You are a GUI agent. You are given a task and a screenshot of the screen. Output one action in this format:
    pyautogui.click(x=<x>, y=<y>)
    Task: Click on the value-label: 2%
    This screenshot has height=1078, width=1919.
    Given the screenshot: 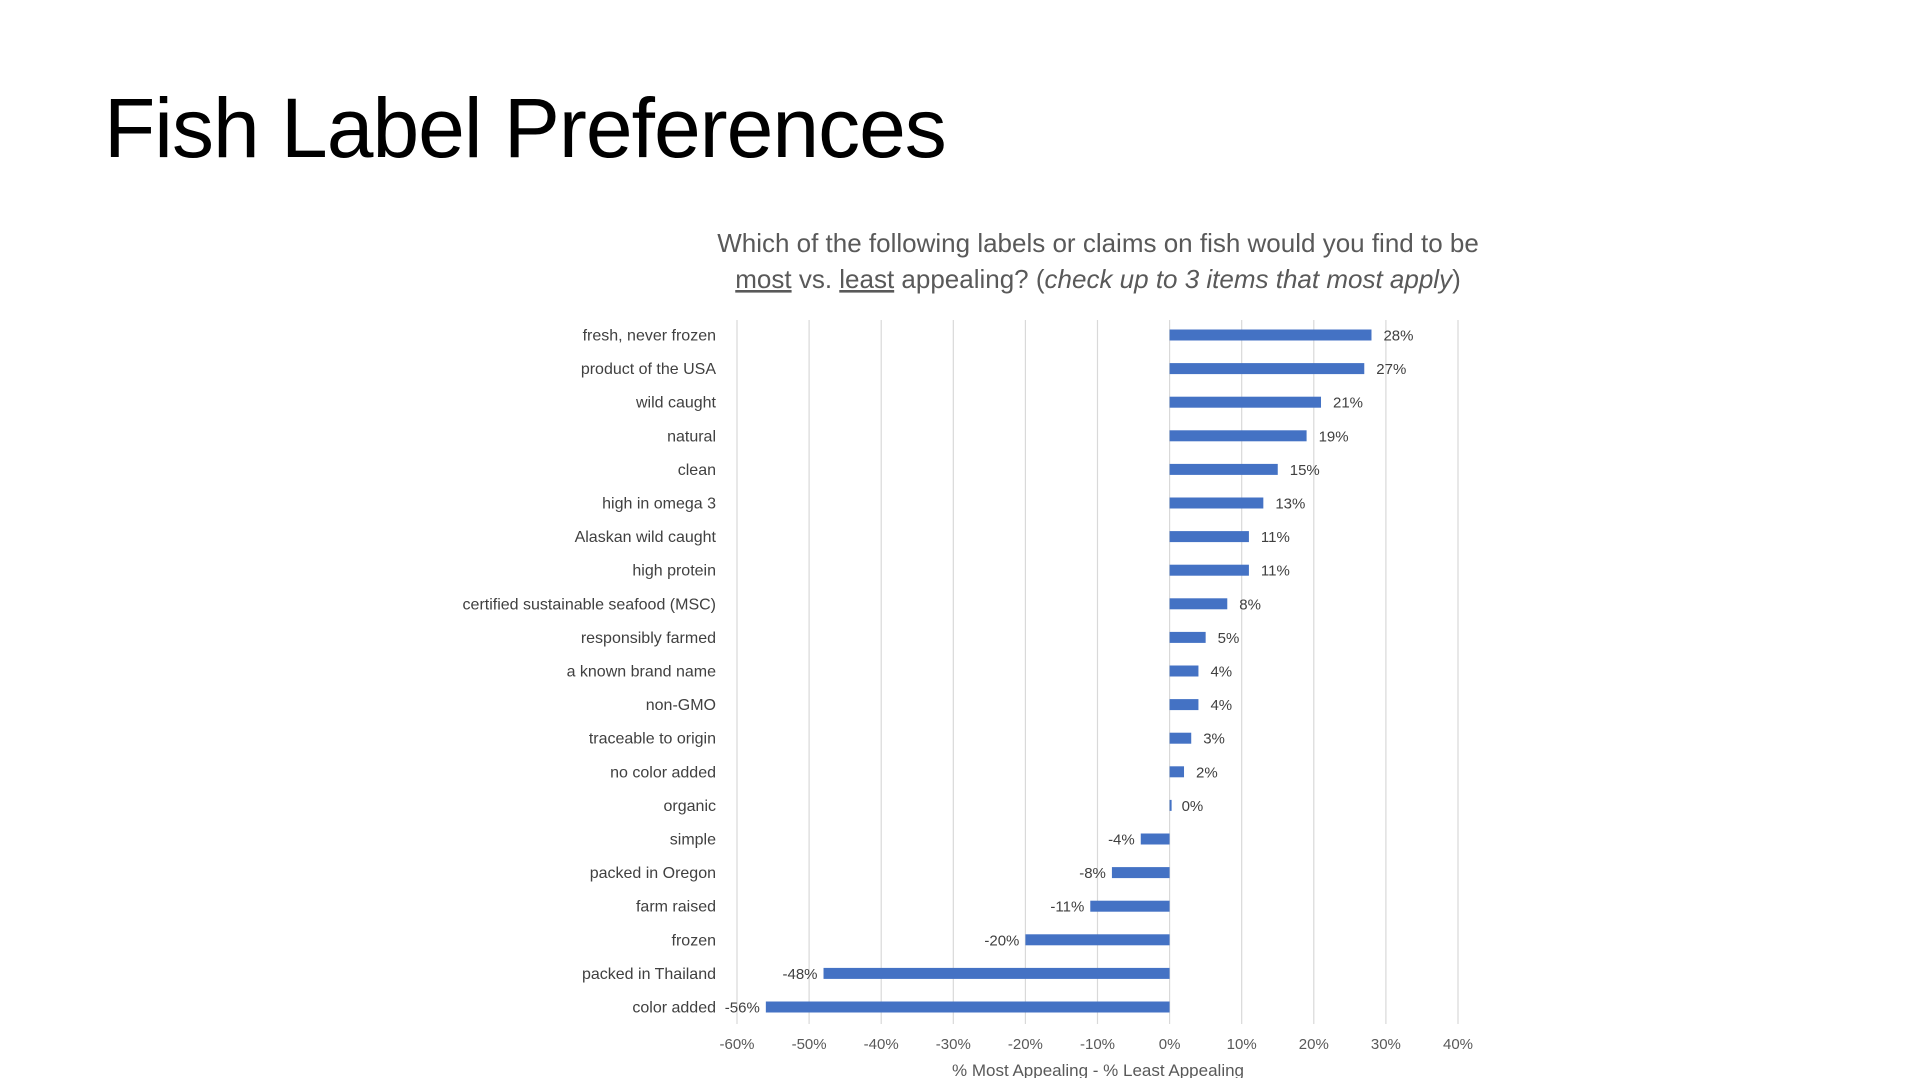 What is the action you would take?
    pyautogui.click(x=1207, y=772)
    